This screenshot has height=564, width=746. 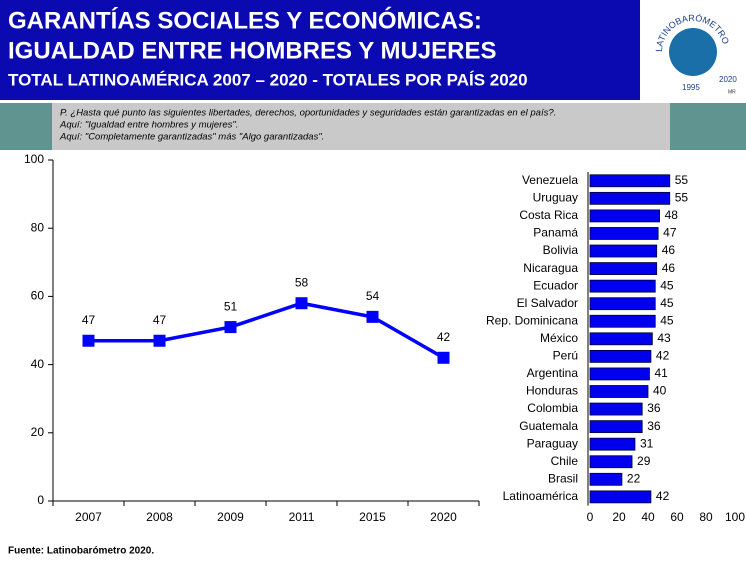 I want to click on category-label: El Salvador, so click(x=547, y=303).